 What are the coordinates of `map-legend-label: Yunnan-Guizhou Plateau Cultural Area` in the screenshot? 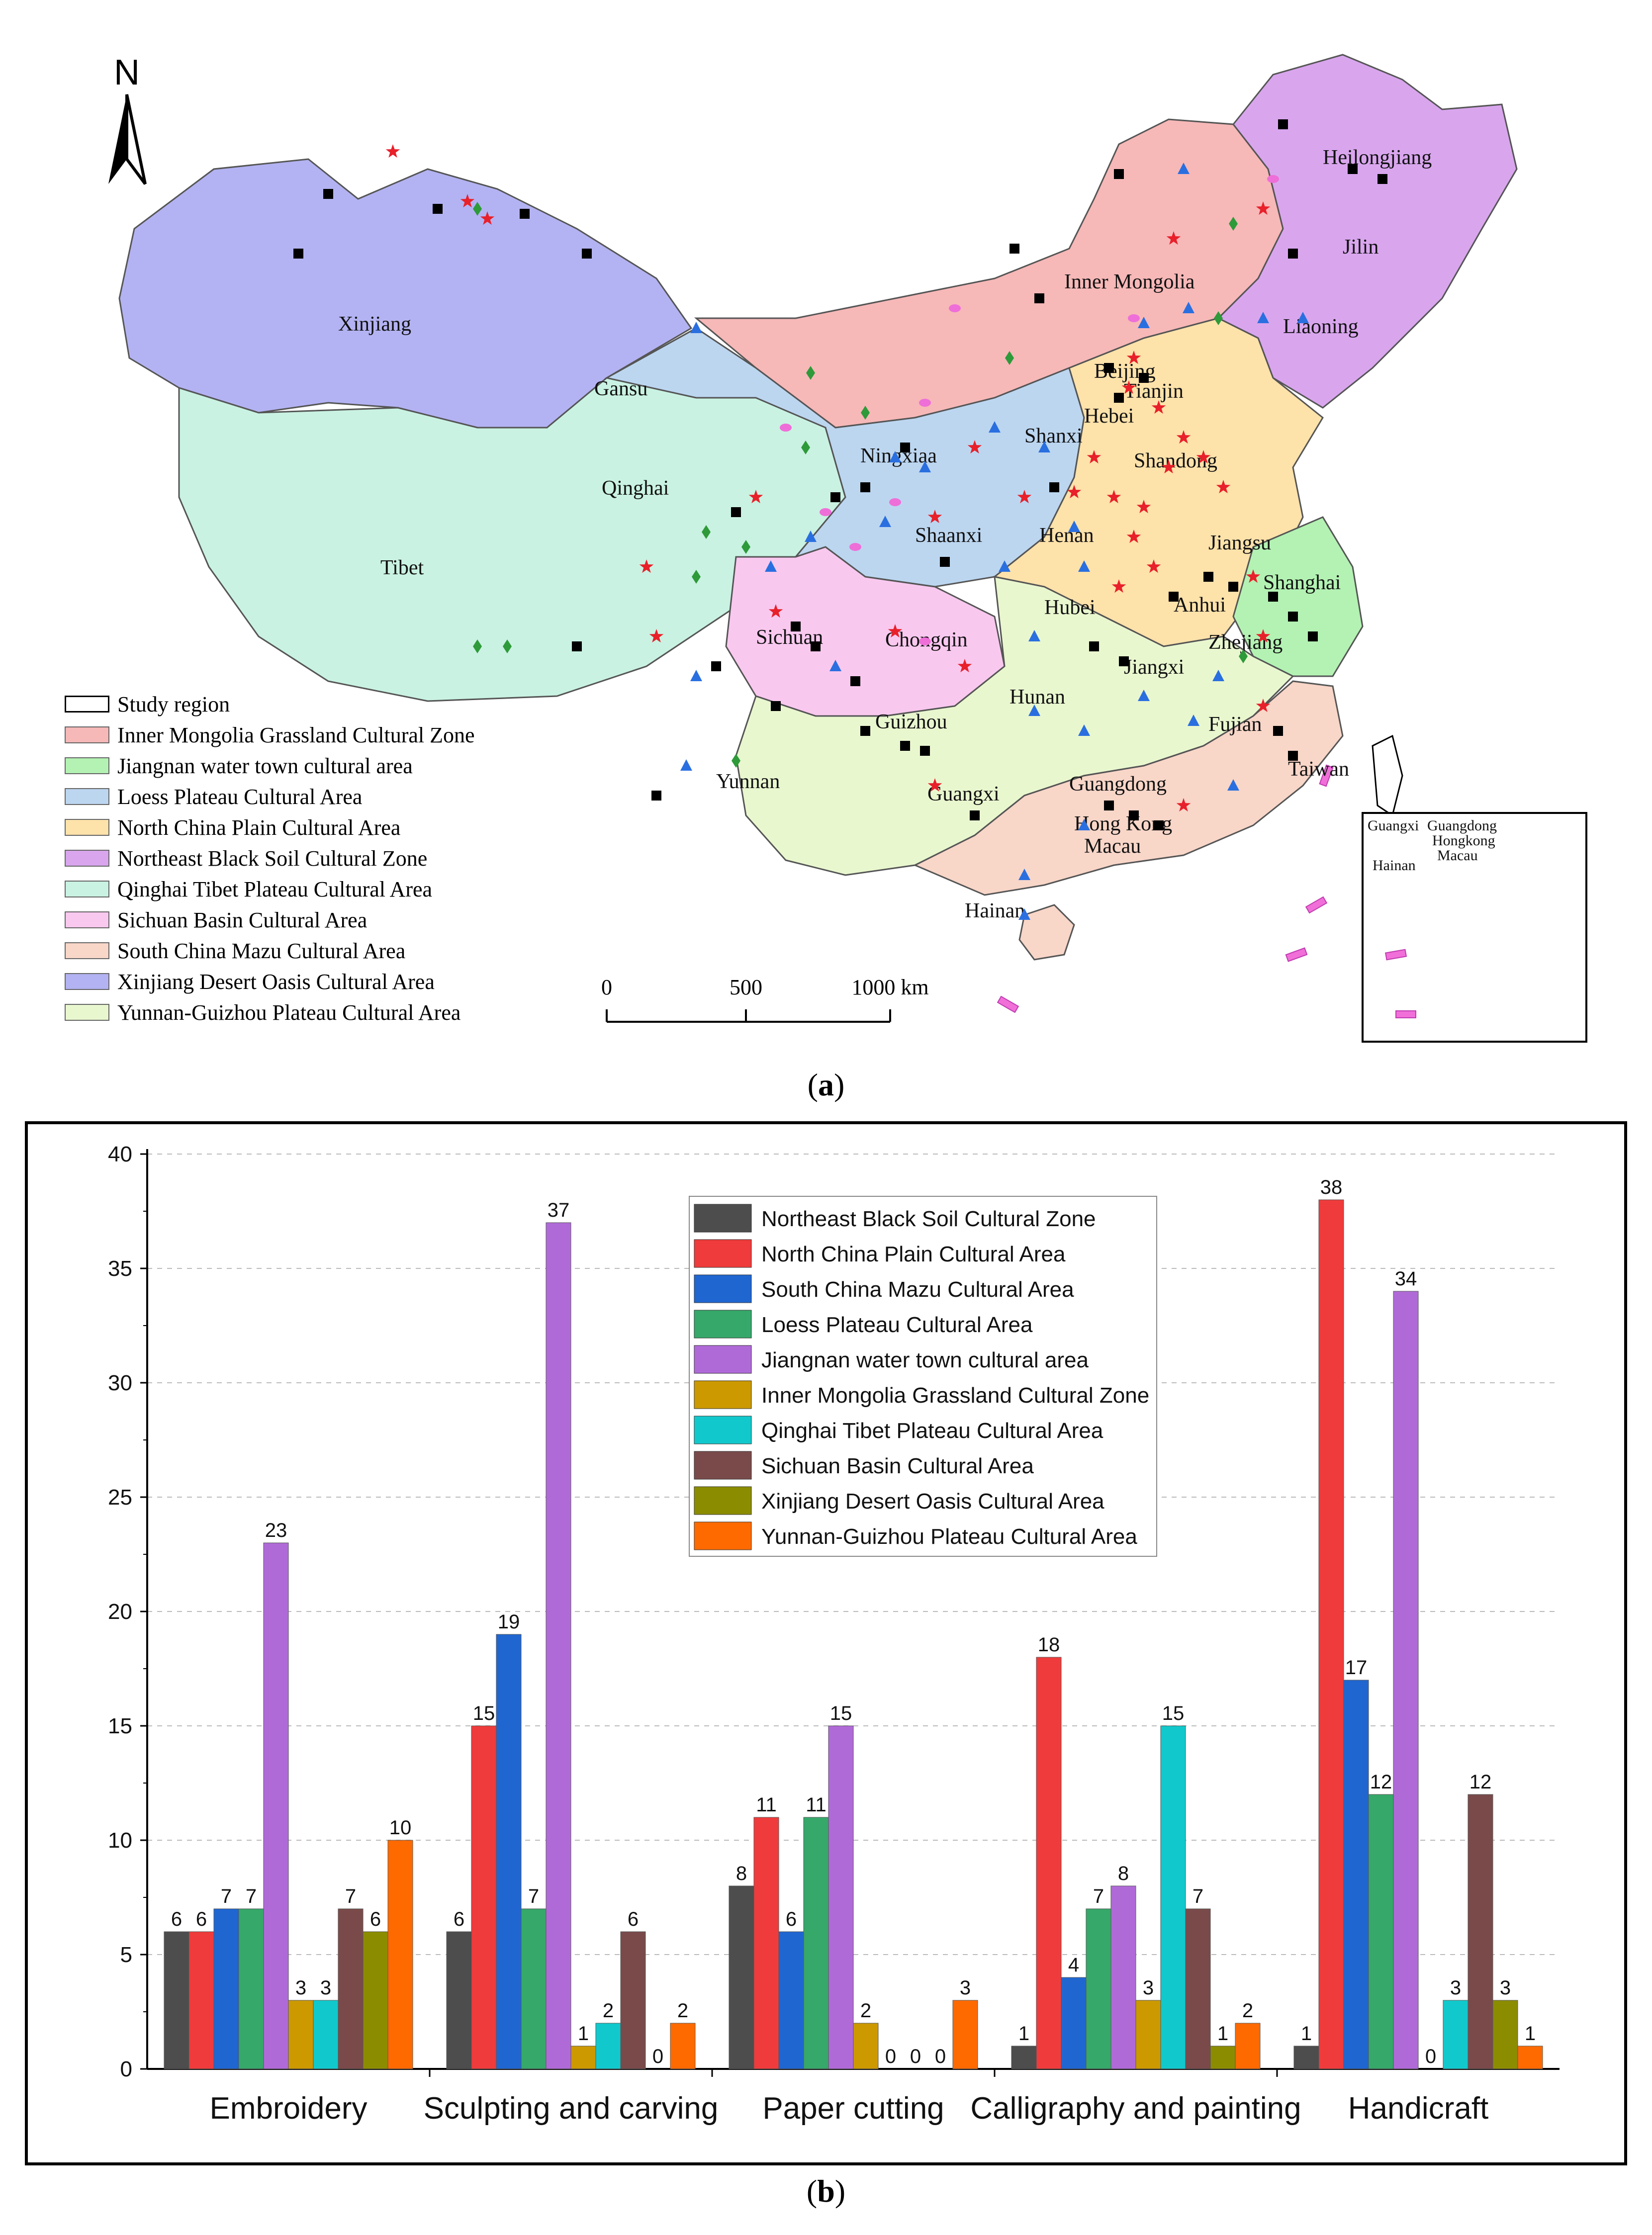 It's located at (289, 1012).